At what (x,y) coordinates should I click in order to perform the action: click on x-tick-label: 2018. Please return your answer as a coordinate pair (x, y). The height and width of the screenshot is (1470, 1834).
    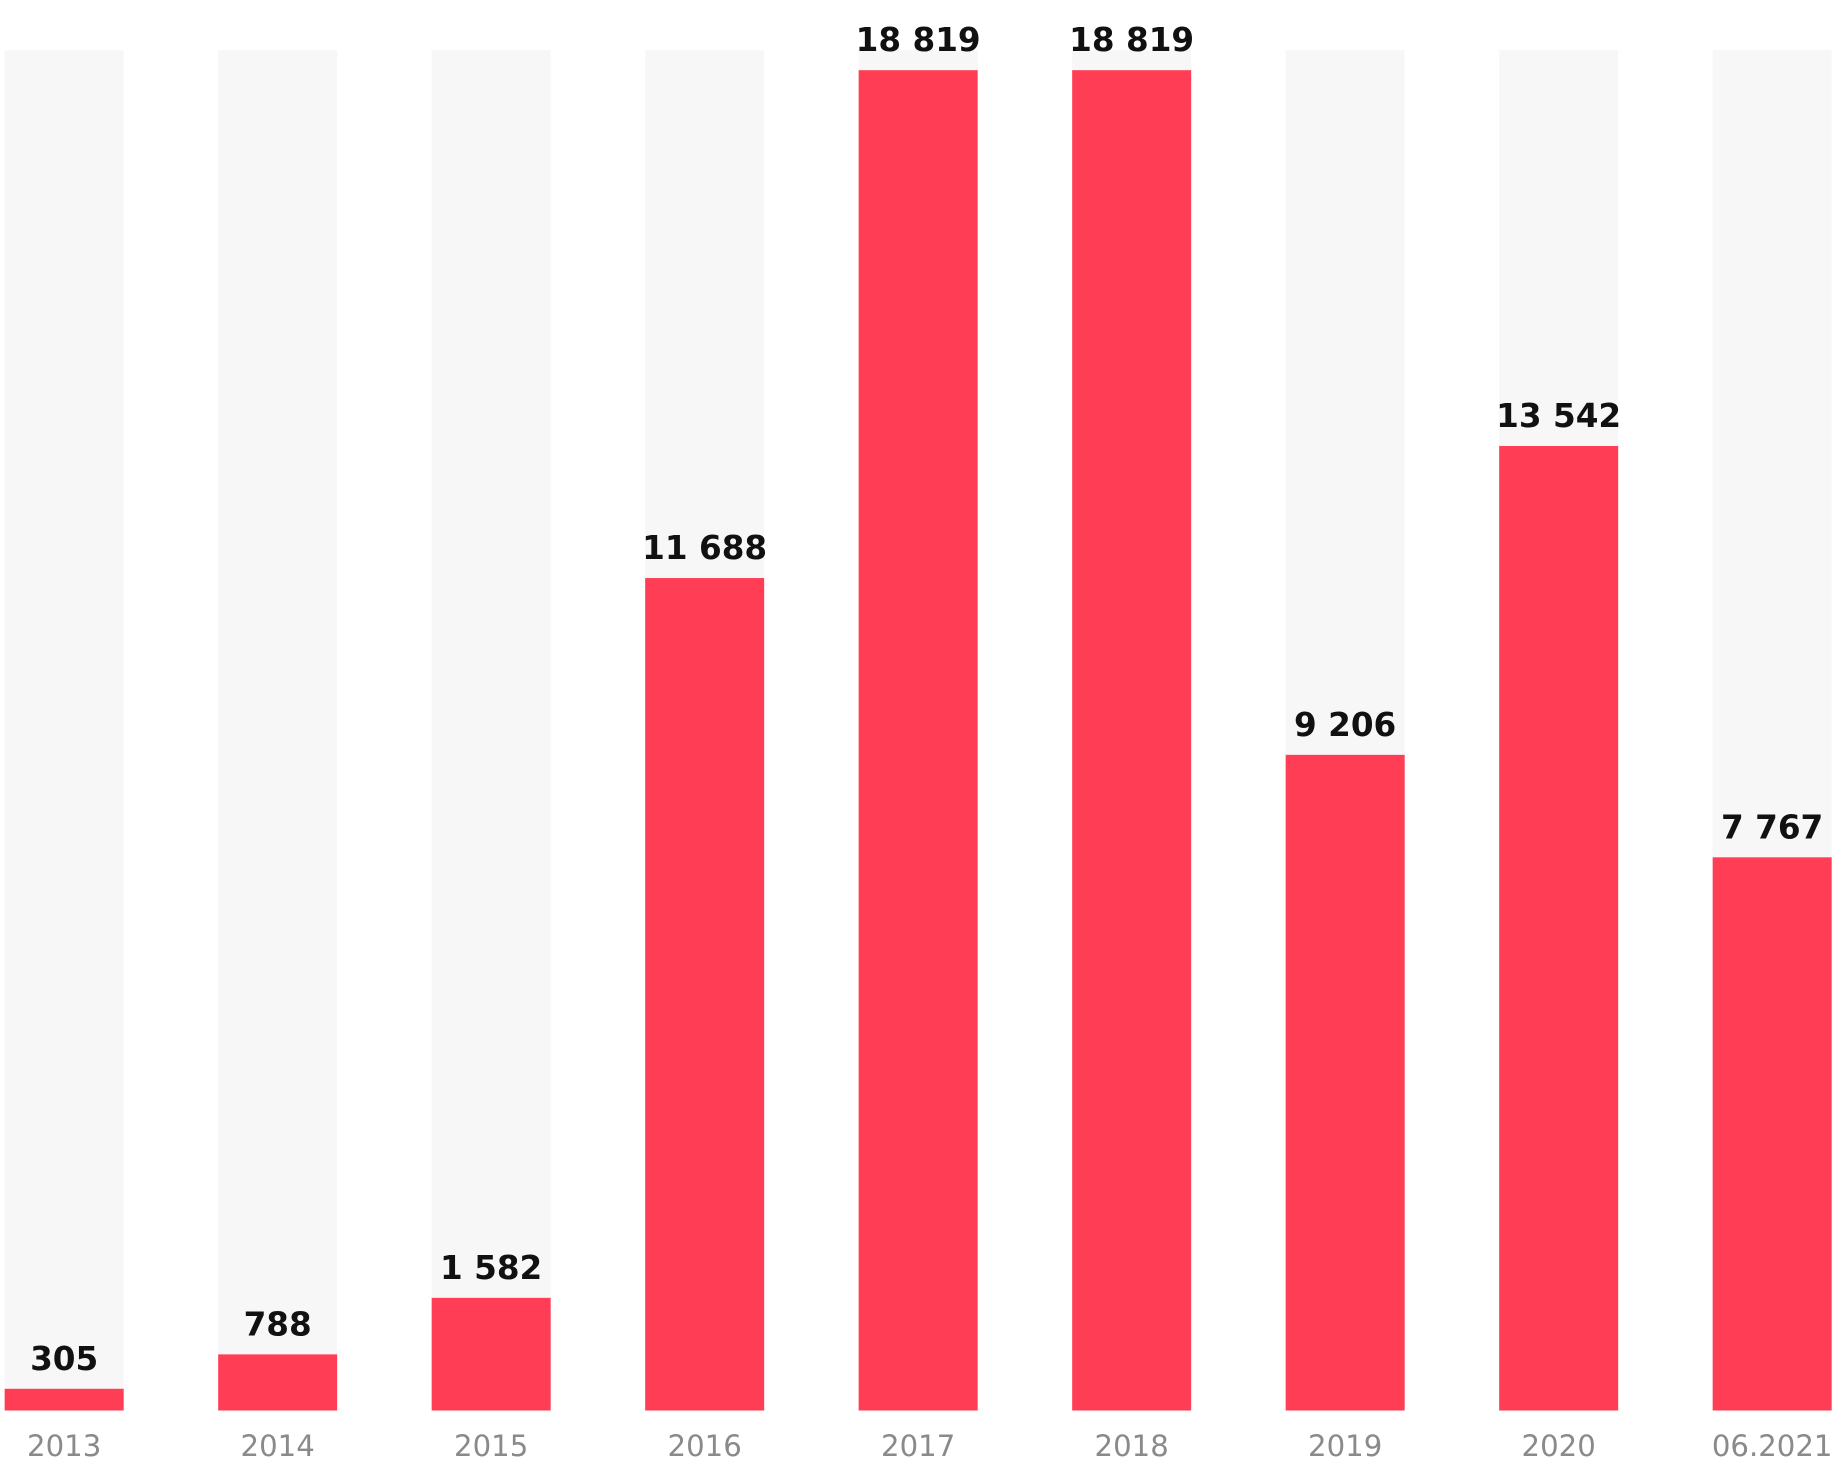
    Looking at the image, I should click on (1132, 1446).